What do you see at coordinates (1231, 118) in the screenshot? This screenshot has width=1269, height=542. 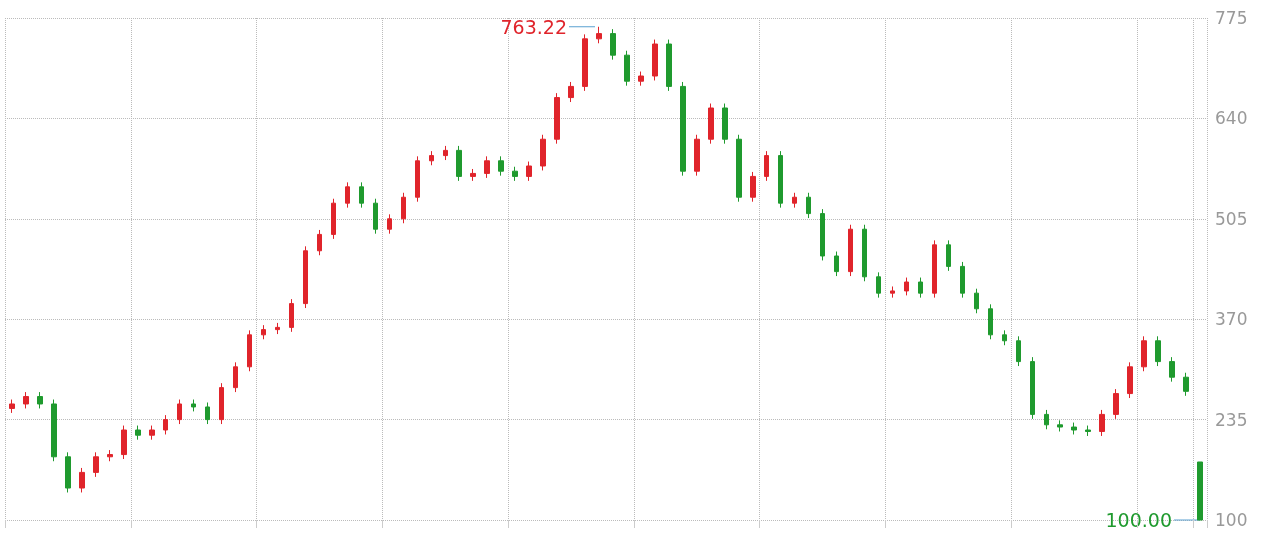 I see `y-tick-label: 640` at bounding box center [1231, 118].